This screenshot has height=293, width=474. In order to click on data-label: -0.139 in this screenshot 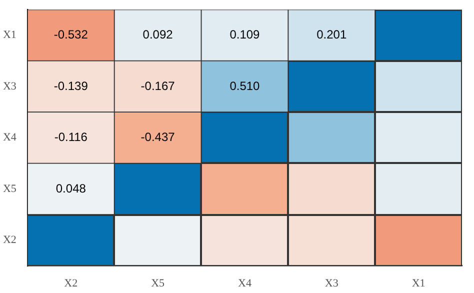, I will do `click(71, 85)`.